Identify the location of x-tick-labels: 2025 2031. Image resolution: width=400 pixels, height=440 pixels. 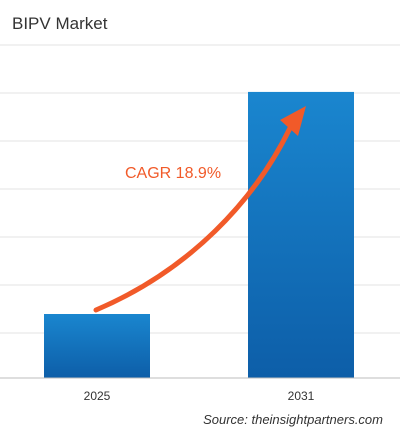
(199, 396).